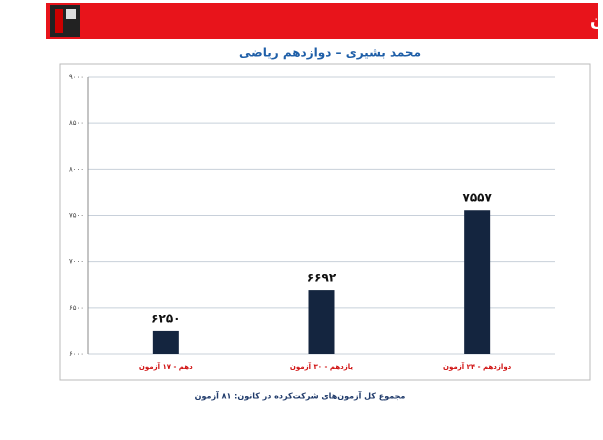  Describe the element at coordinates (322, 21) in the screenshot. I see `title-banner` at that location.